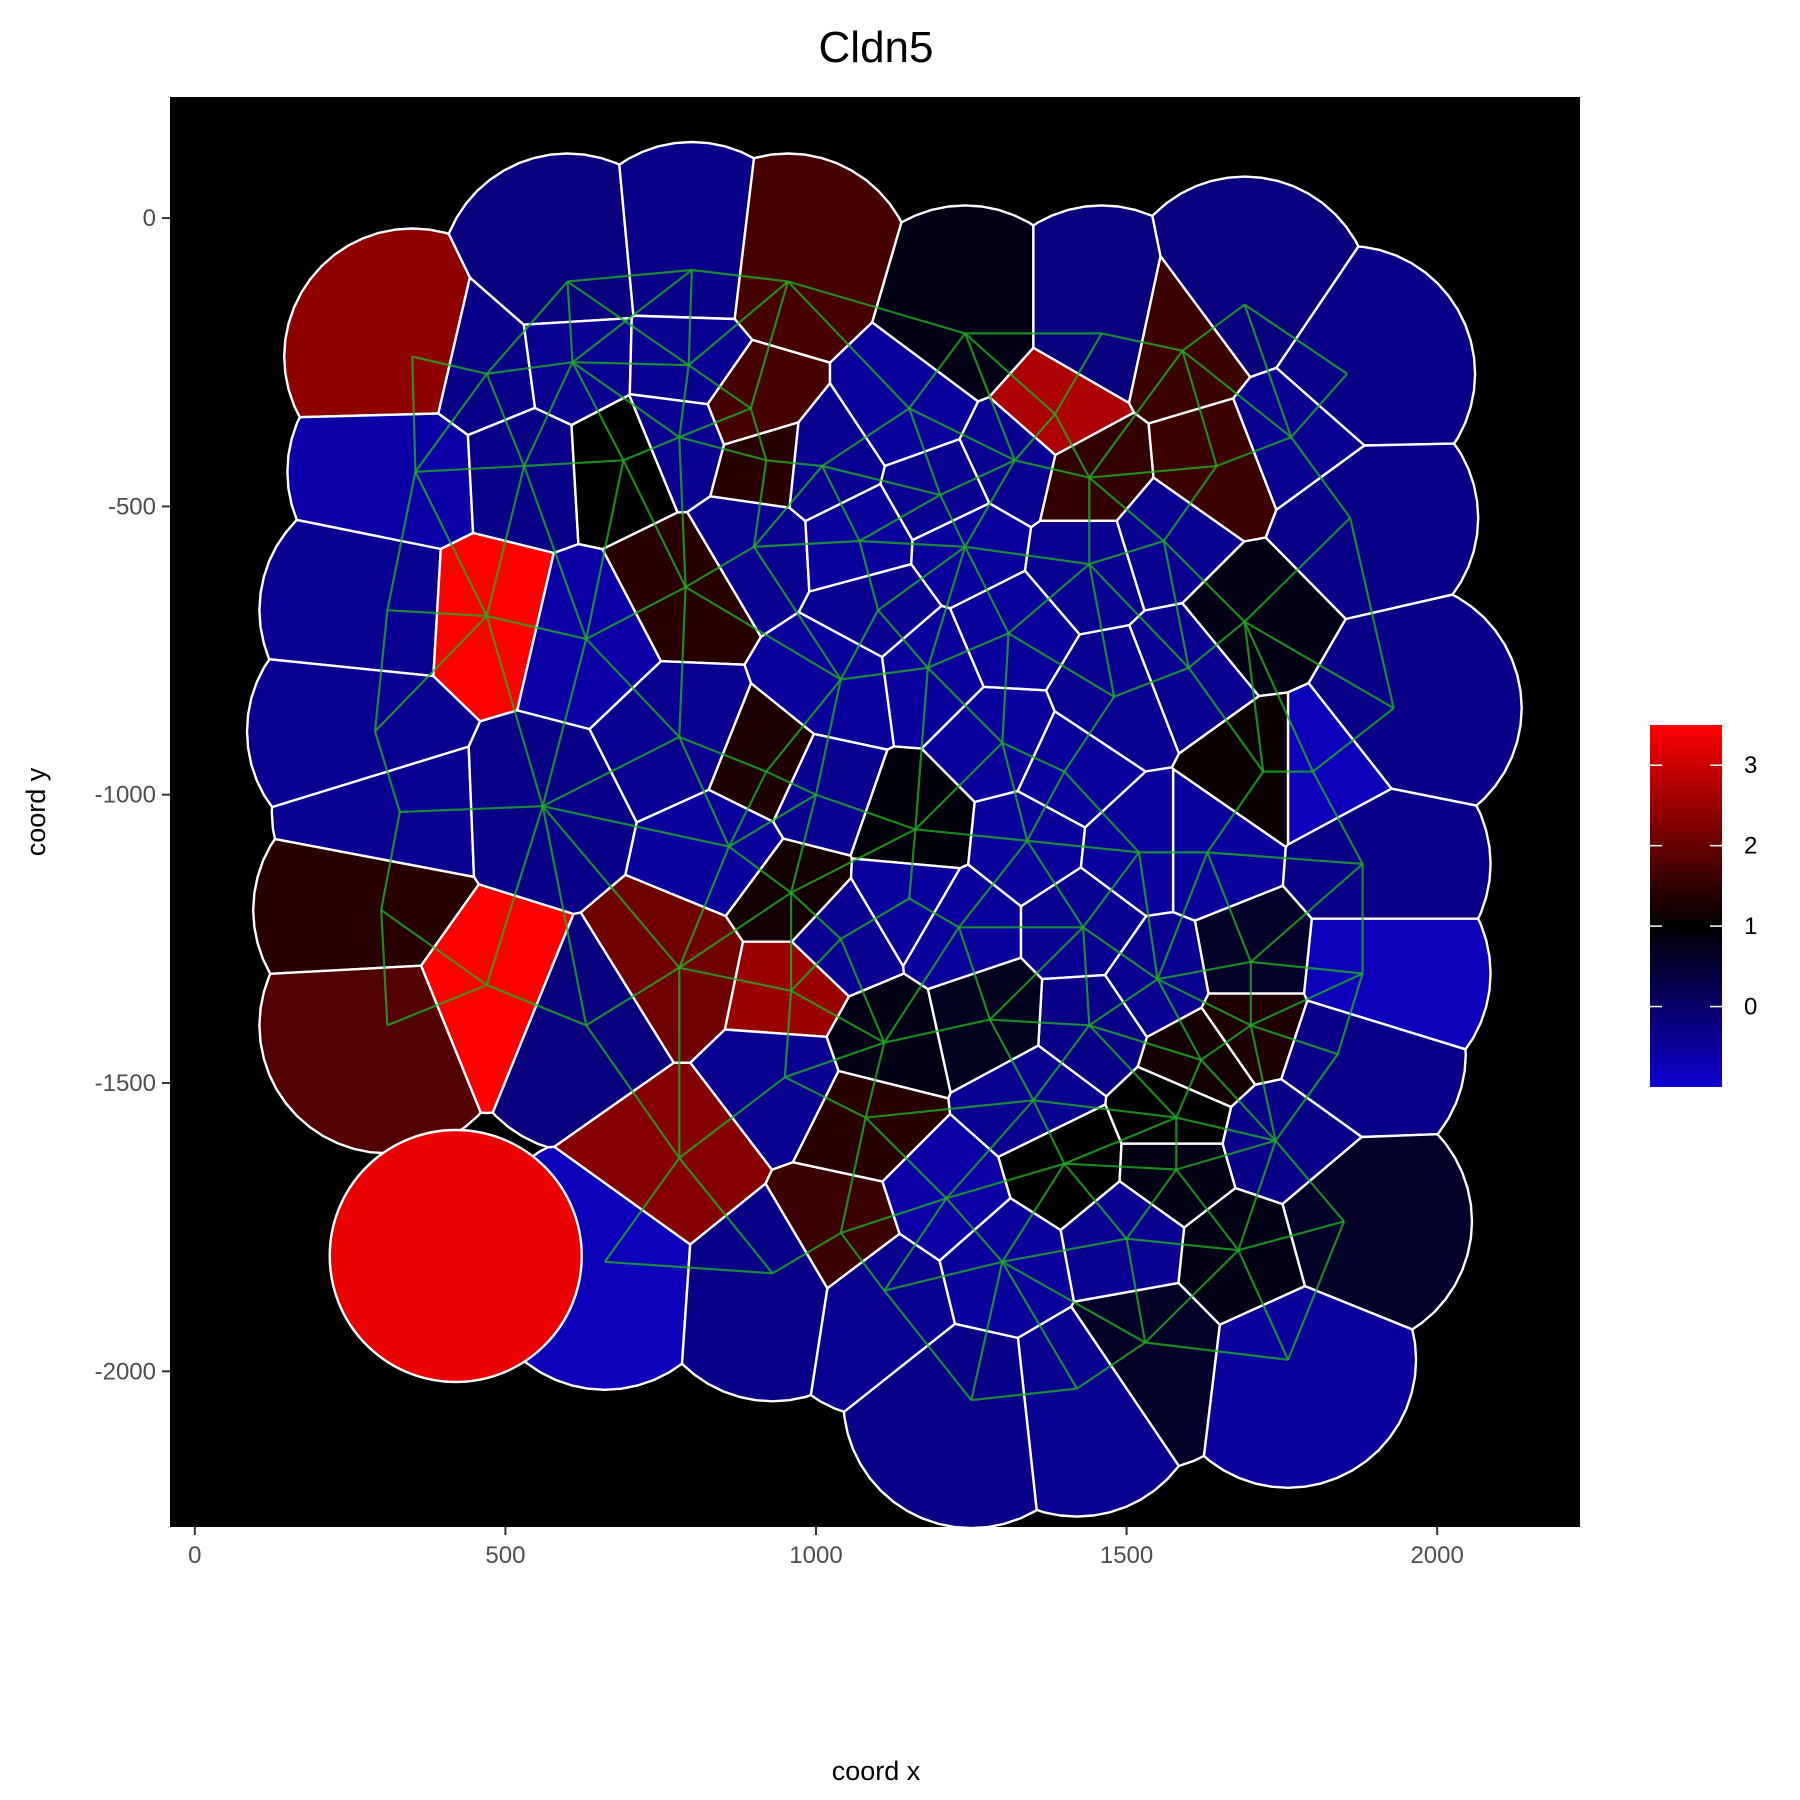 This screenshot has height=1800, width=1800. Describe the element at coordinates (36, 811) in the screenshot. I see `y-axis-title: coord y` at that location.